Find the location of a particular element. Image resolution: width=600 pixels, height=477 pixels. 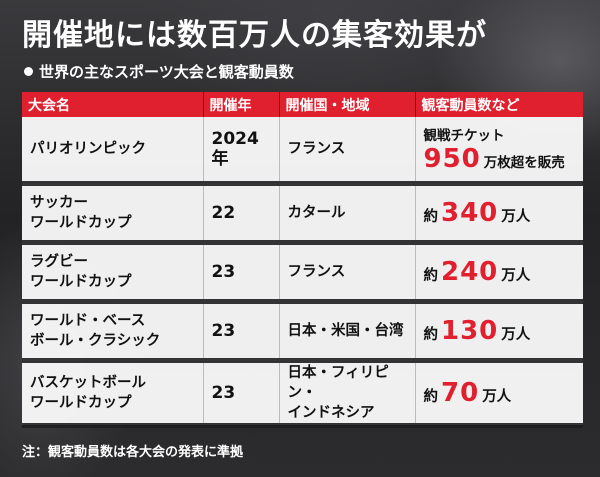

table-row: ワールド・ベース ボール・クラシック 23 日本・米国・台湾 約 130 万人 is located at coordinates (302, 332).